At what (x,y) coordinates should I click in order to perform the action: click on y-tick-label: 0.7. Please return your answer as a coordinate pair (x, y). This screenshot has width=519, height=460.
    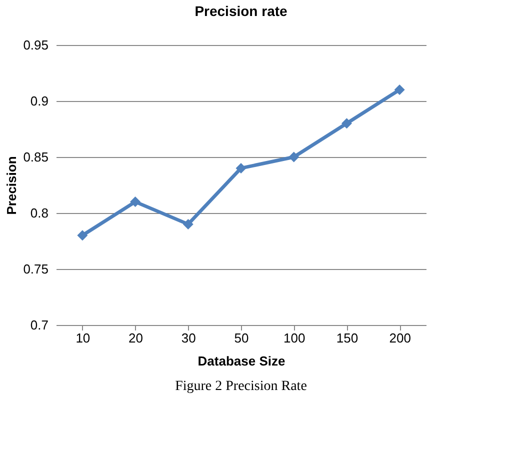
    Looking at the image, I should click on (39, 325).